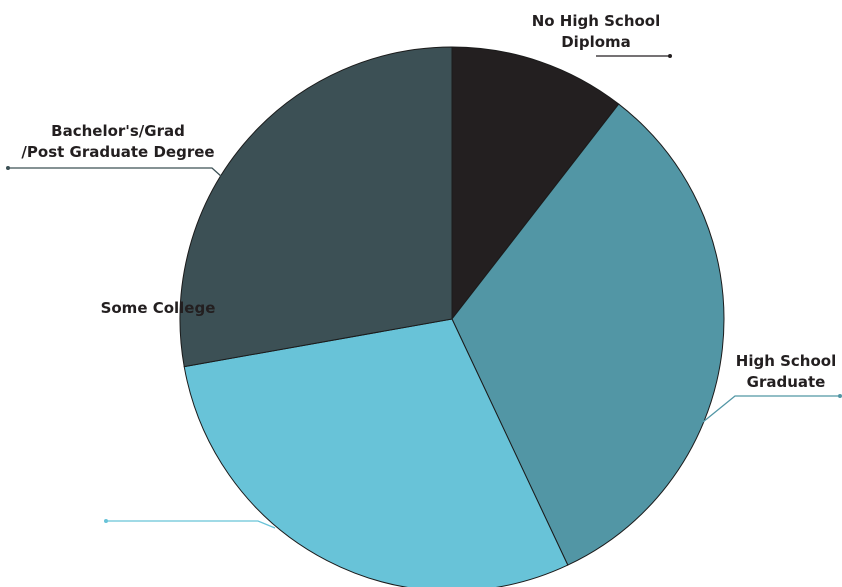  I want to click on slice-label: Bachelor's/Grad/Post Graduate Degree, so click(117, 141).